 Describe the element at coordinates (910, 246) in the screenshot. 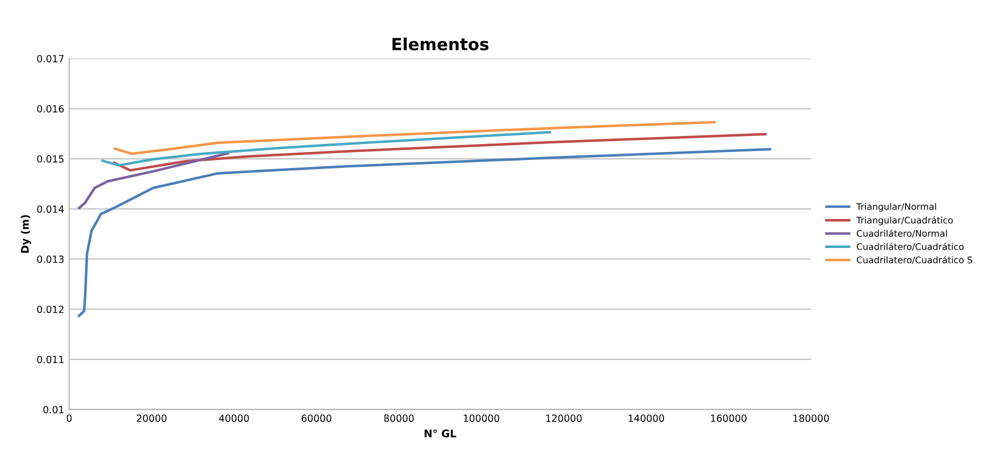

I see `legend-label: Cuadrilátero/Cuadrático` at that location.